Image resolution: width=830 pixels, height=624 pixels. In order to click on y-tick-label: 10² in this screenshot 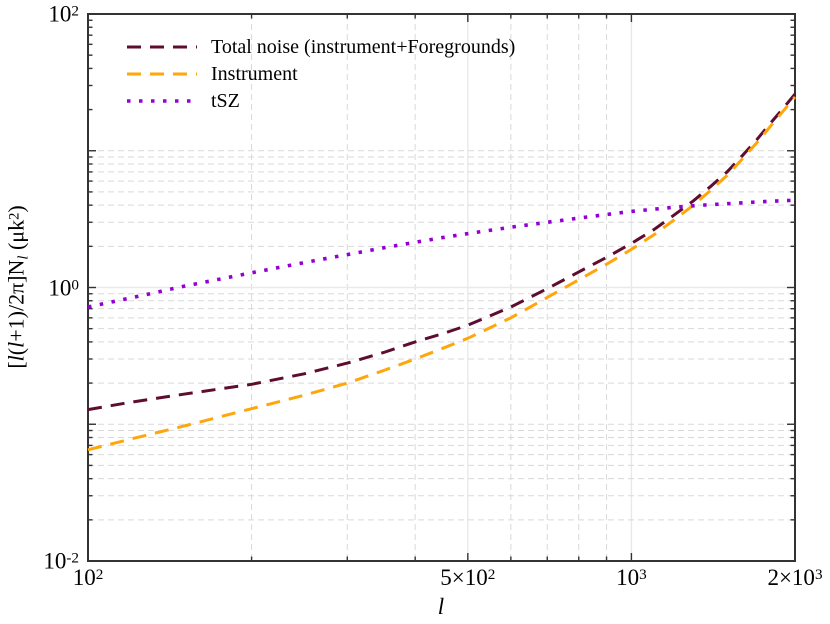, I will do `click(63, 14)`.